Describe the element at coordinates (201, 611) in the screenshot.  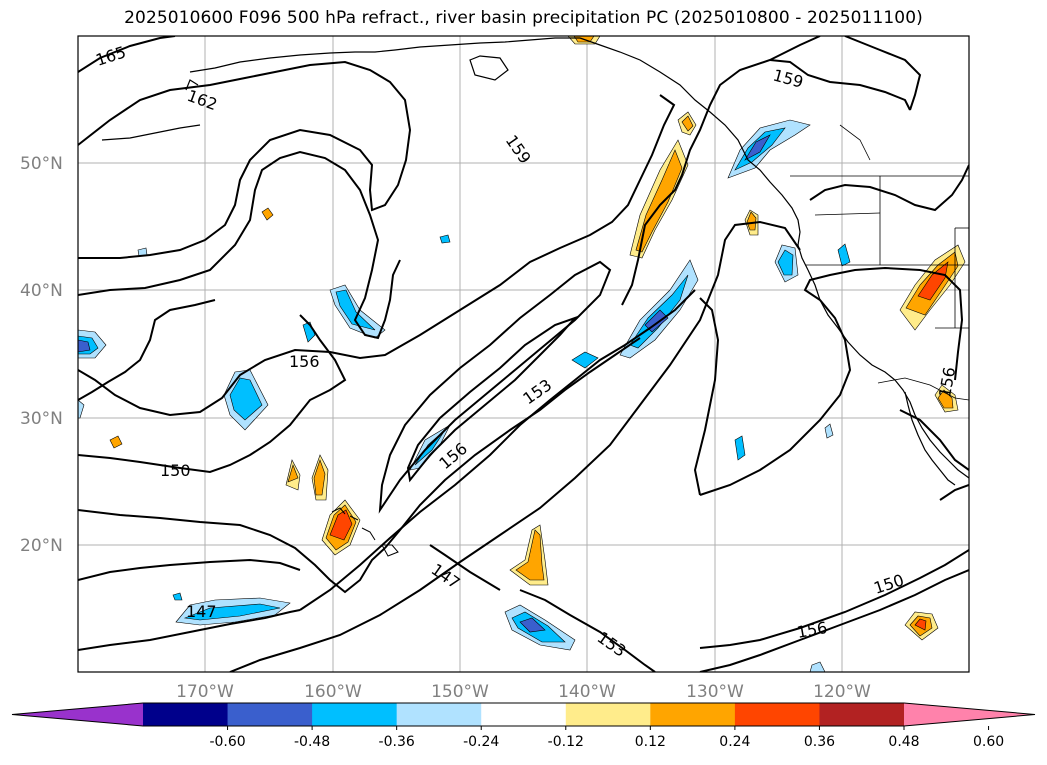
I see `contour-label: 147` at that location.